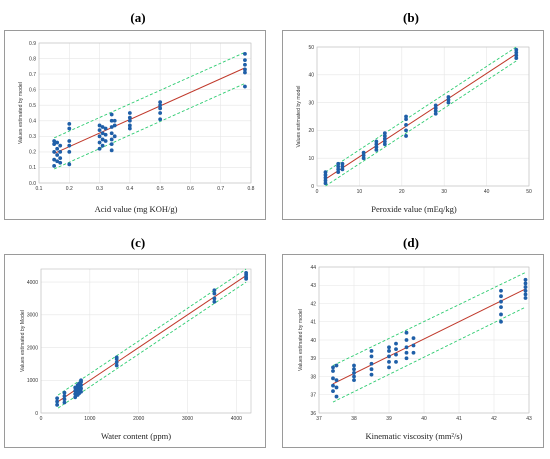 This screenshot has width=550, height=459. Describe the element at coordinates (494, 419) in the screenshot. I see `x-tick-label: 42` at that location.